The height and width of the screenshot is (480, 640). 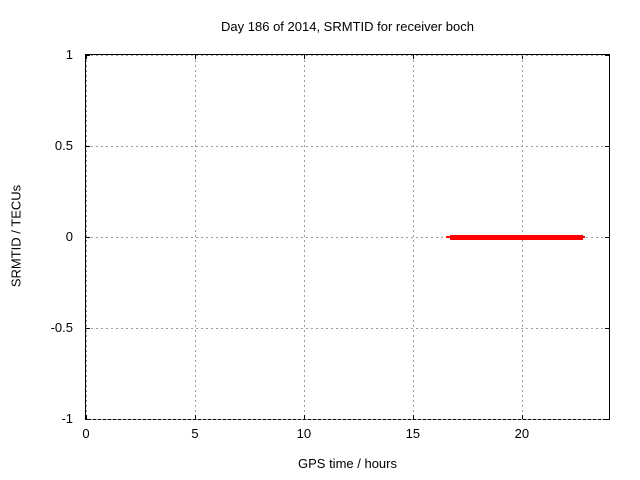 What do you see at coordinates (69, 236) in the screenshot?
I see `y-tick-label: 0` at bounding box center [69, 236].